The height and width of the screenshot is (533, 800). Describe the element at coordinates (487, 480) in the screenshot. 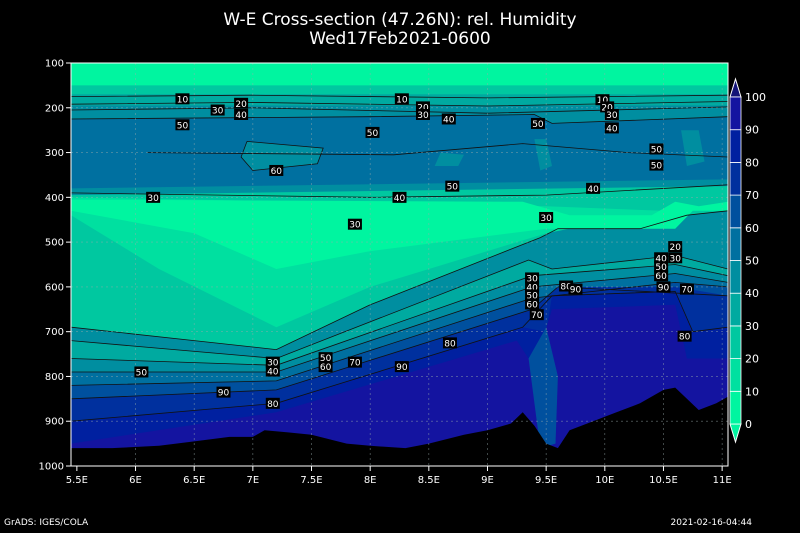

I see `x-tick-label-7: 9E` at that location.